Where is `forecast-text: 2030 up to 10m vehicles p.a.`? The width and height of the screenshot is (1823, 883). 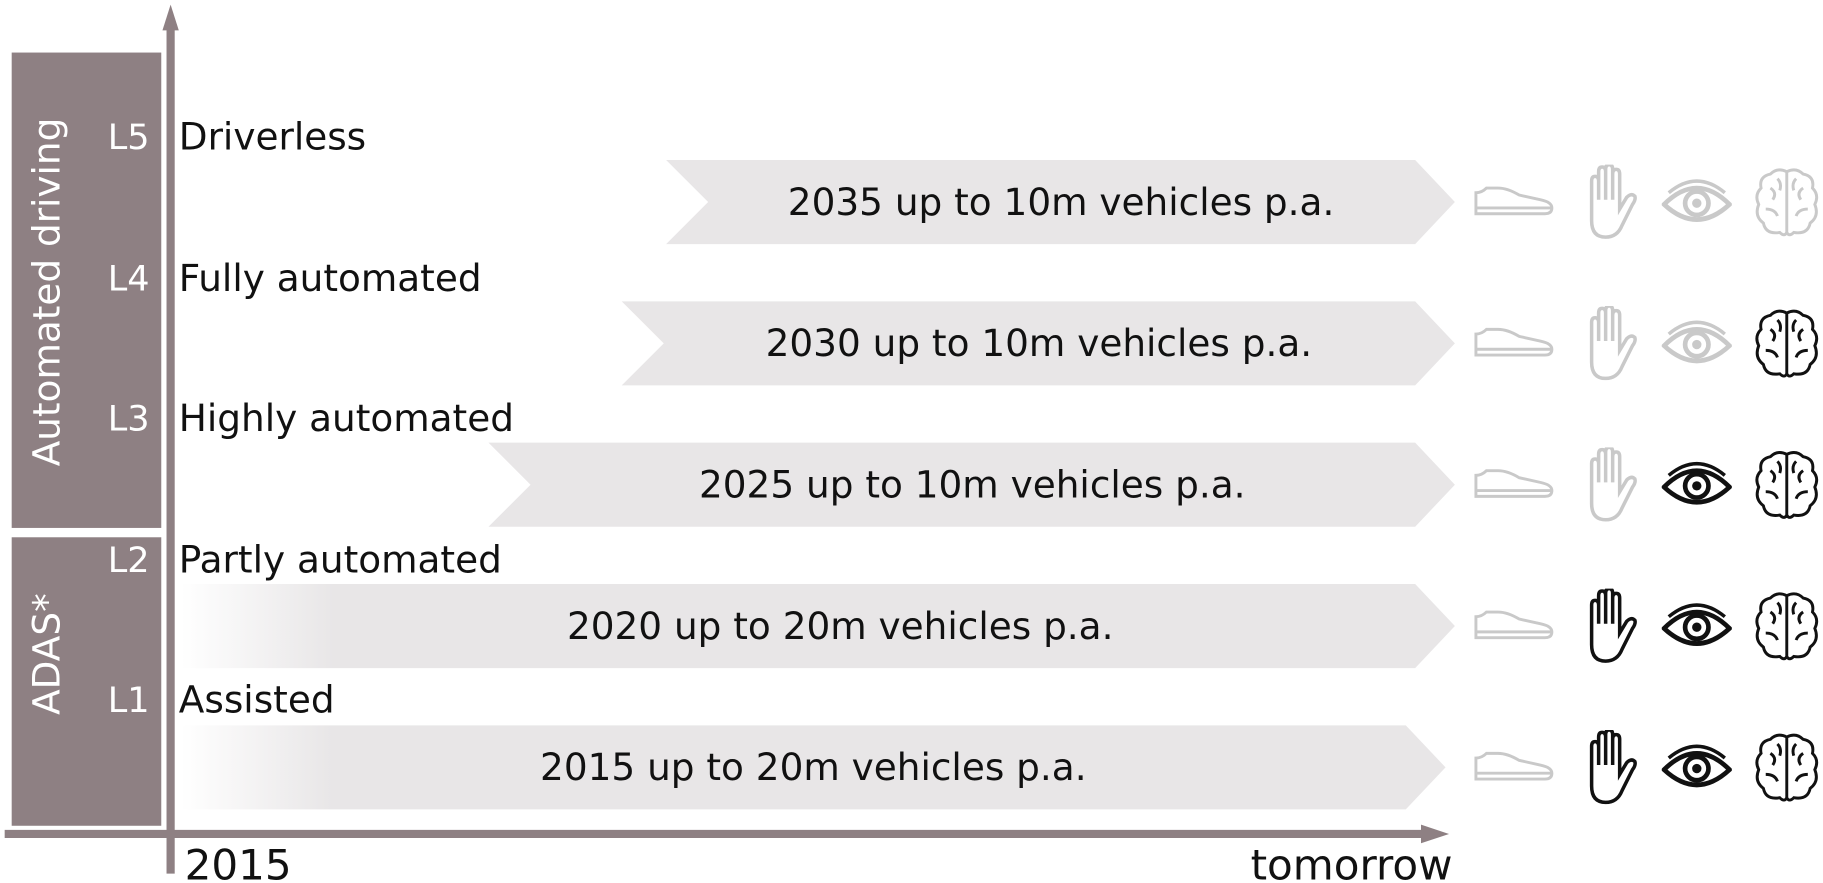 forecast-text: 2030 up to 10m vehicles p.a. is located at coordinates (1039, 343).